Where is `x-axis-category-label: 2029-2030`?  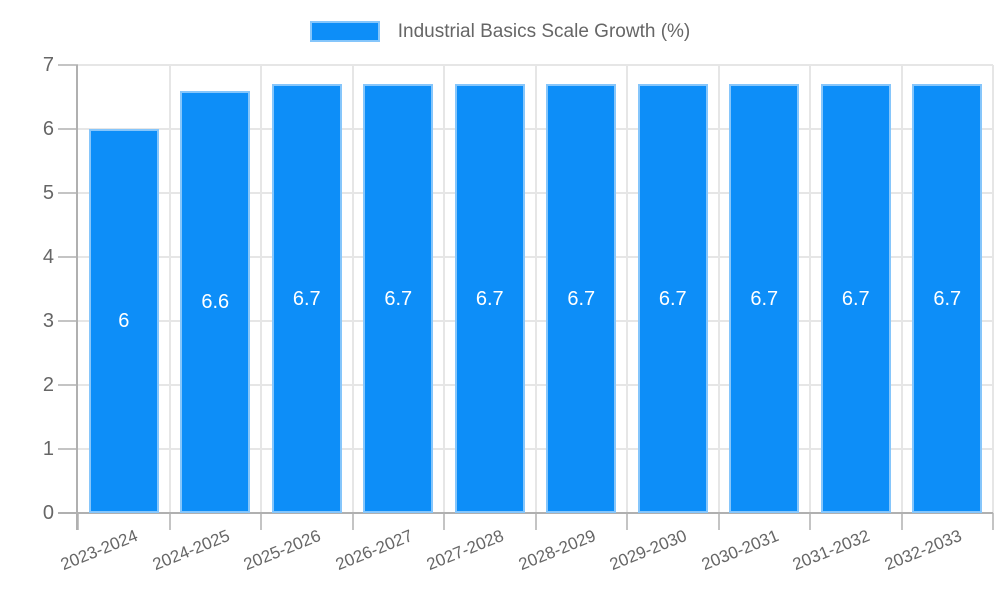 x-axis-category-label: 2029-2030 is located at coordinates (648, 550).